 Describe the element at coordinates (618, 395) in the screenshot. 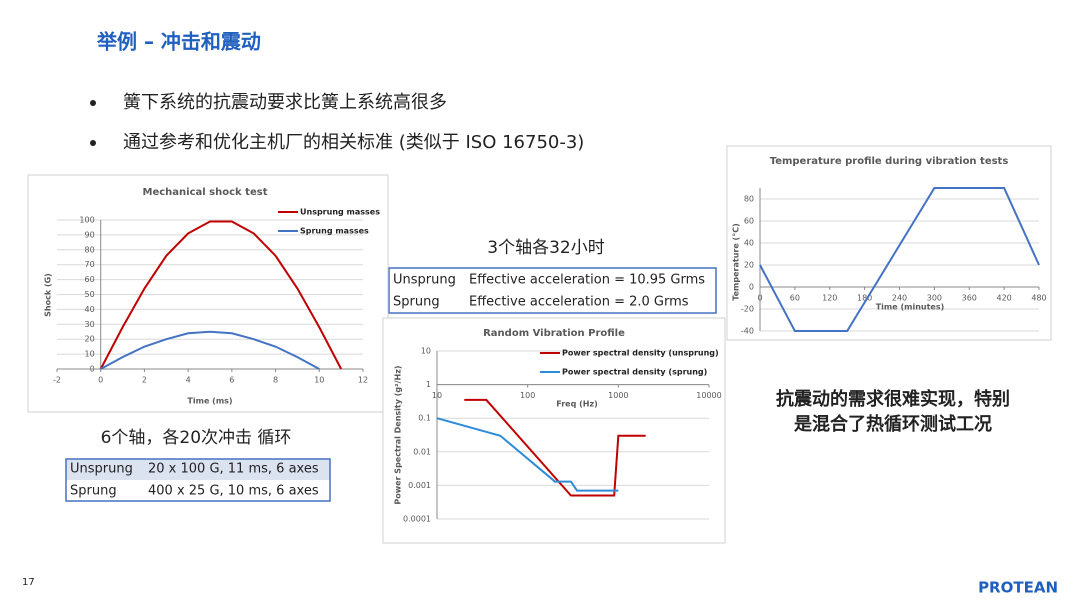

I see `x-tick-label: 1000` at that location.